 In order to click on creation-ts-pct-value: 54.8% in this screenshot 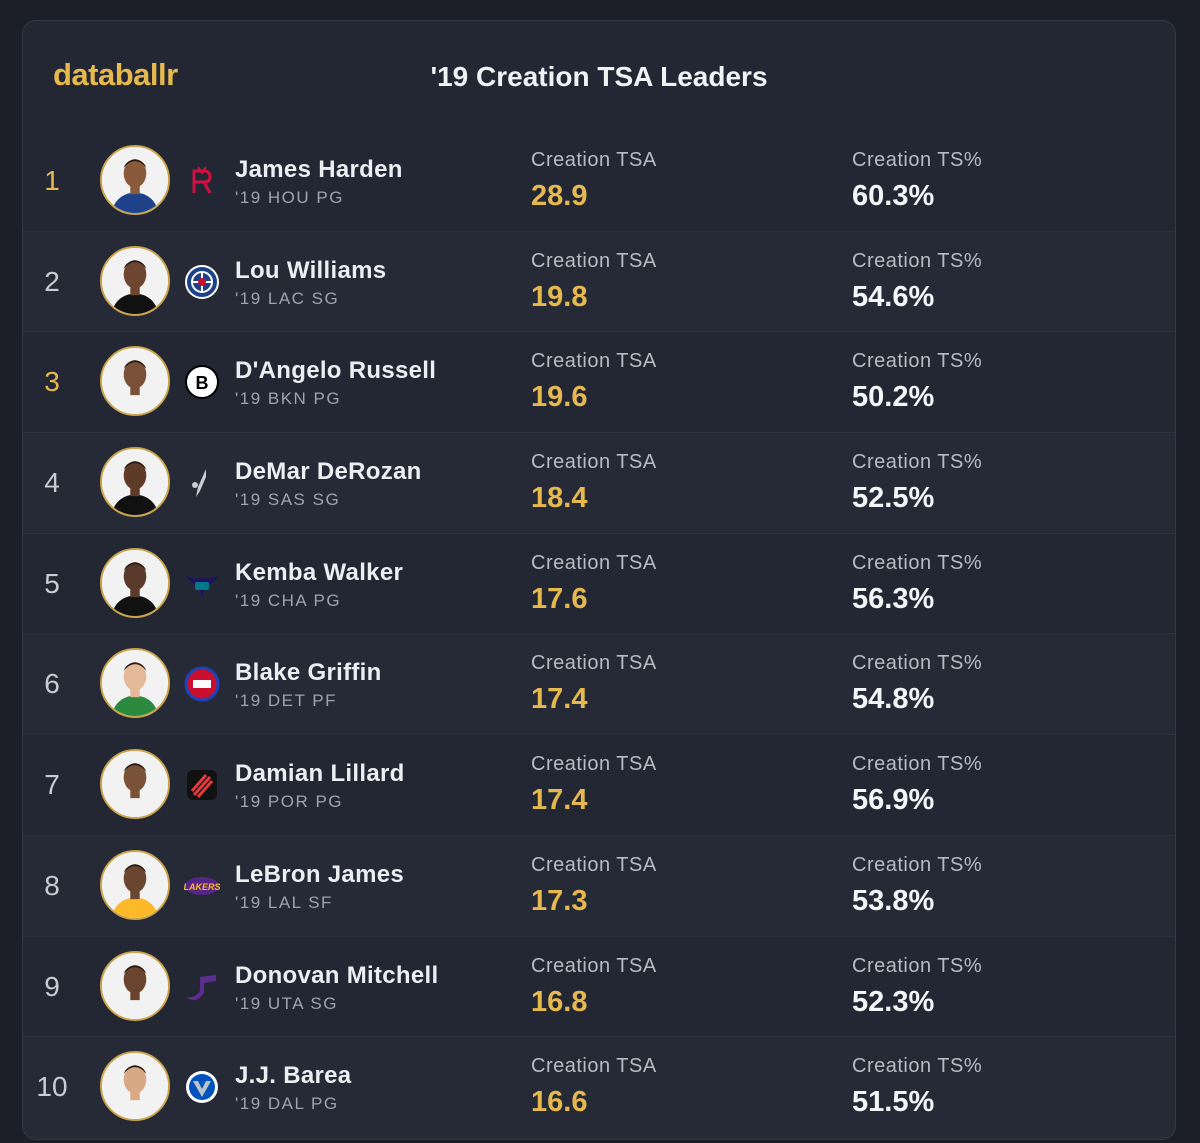, I will do `click(893, 699)`.